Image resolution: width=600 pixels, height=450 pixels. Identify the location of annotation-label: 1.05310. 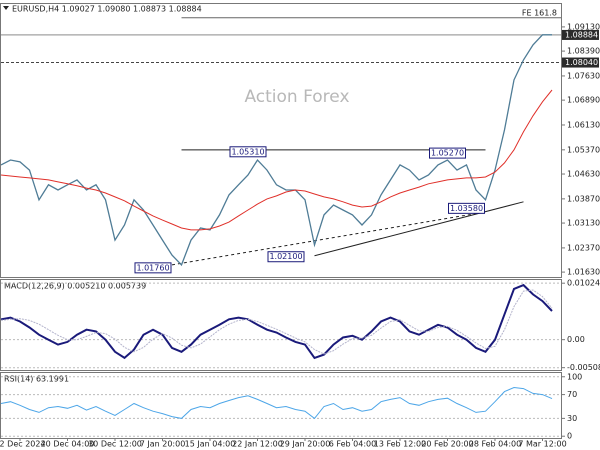
(247, 151).